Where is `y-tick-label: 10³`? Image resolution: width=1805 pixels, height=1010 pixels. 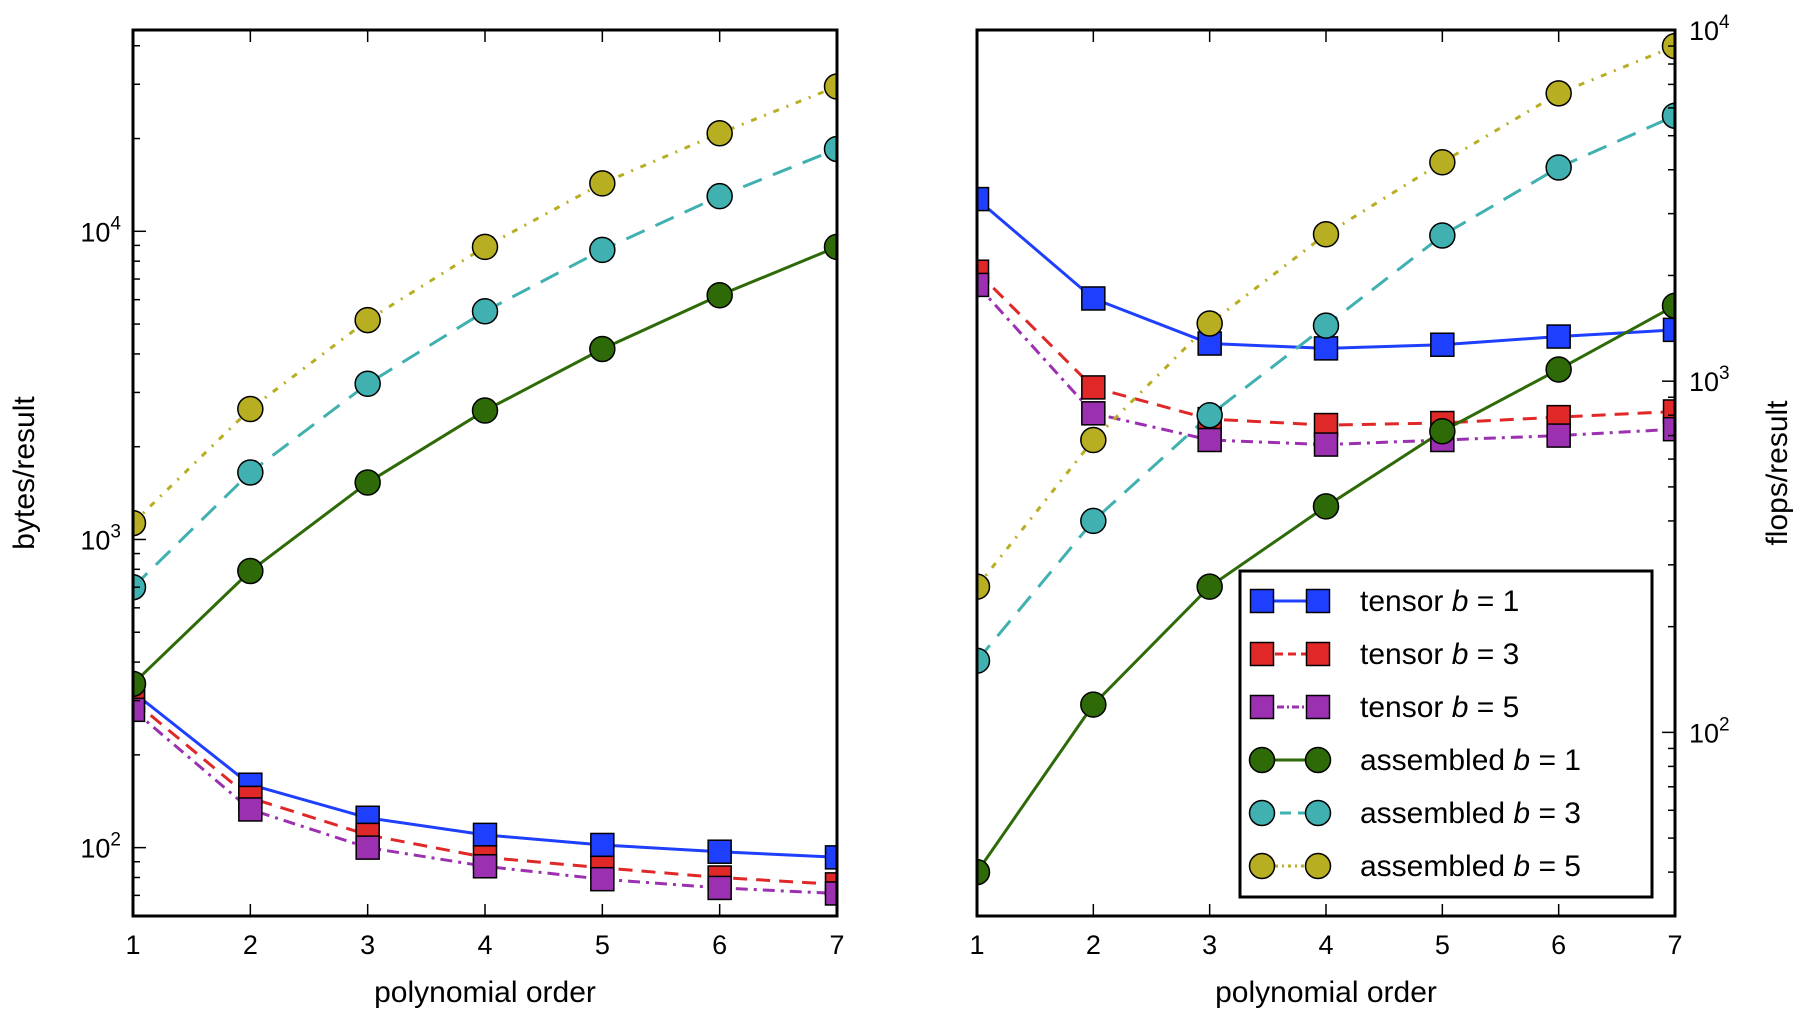
y-tick-label: 10³ is located at coordinates (100, 538).